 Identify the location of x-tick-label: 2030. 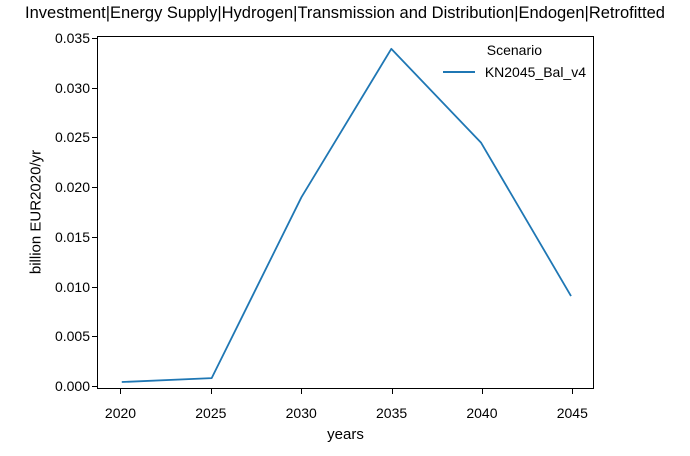
(301, 413).